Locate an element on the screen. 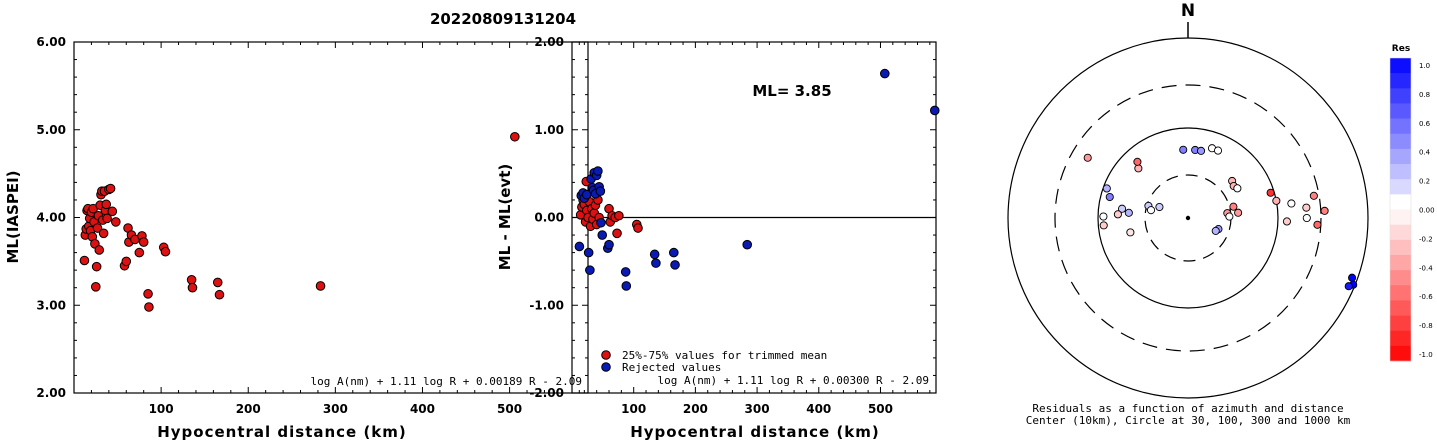  y-tick-label: 5.00 is located at coordinates (51, 130).